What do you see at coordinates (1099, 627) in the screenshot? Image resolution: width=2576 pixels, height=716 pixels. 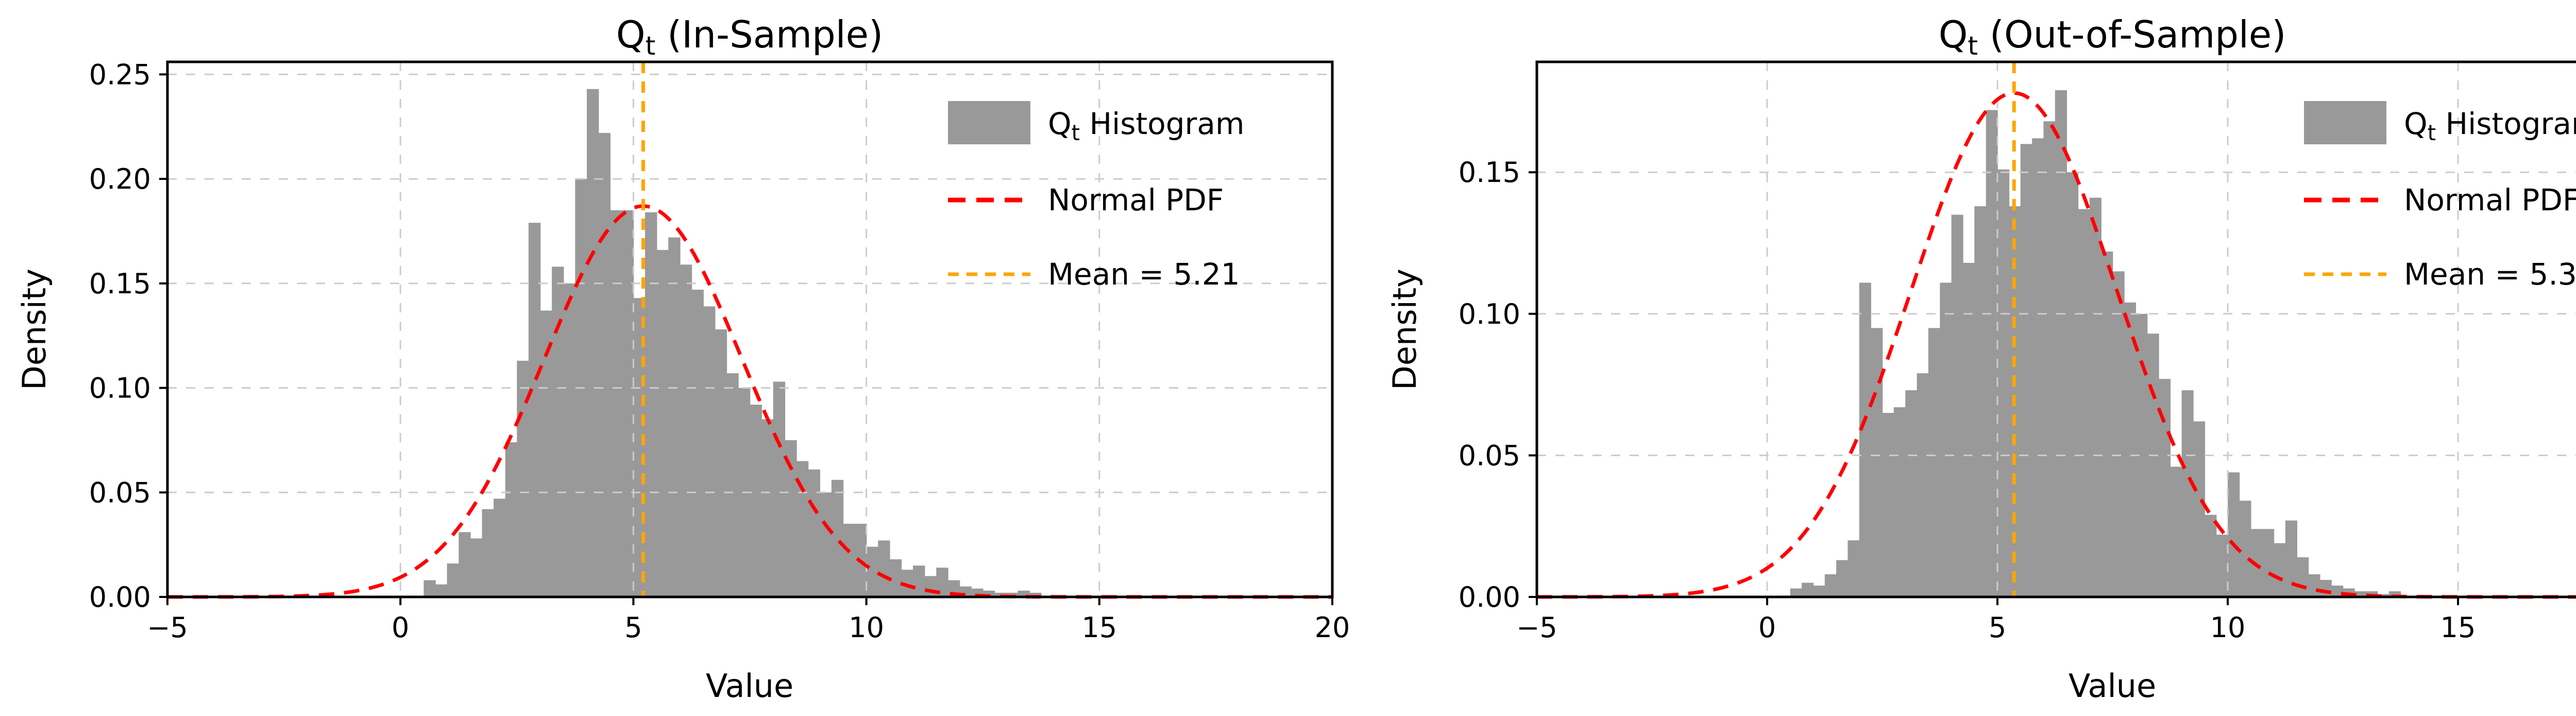 I see `x-tick-label: 15` at bounding box center [1099, 627].